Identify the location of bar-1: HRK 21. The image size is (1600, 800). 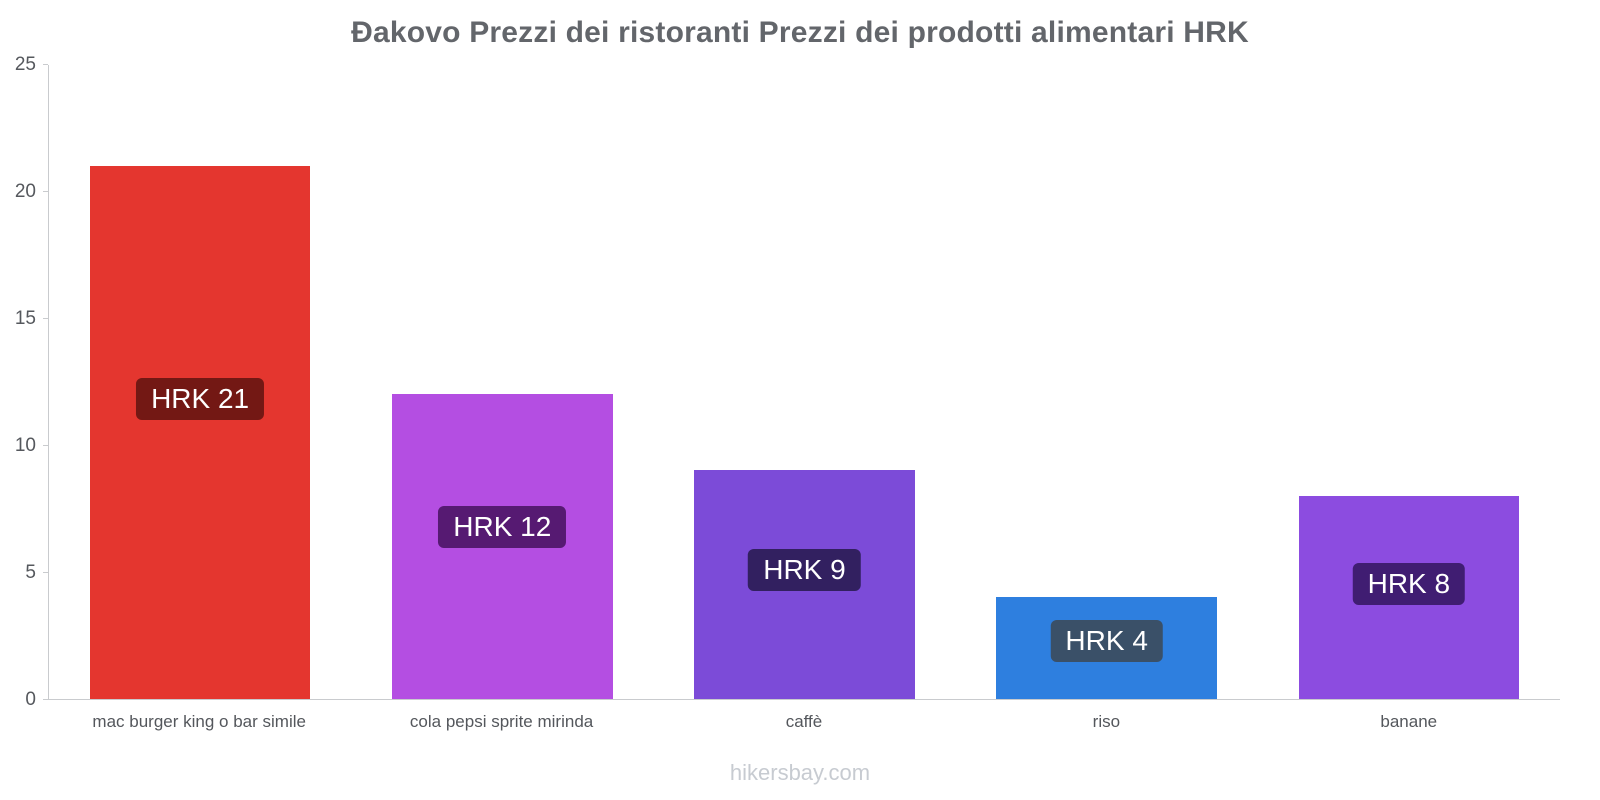
(200, 432).